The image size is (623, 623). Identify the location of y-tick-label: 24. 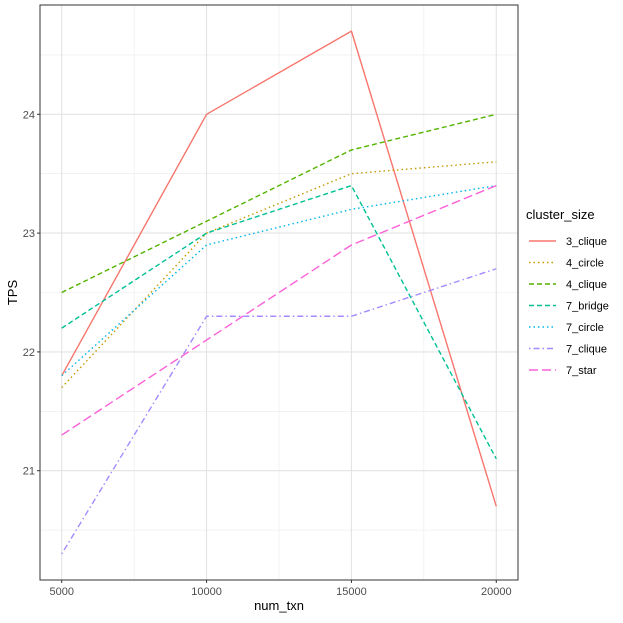
(29, 115).